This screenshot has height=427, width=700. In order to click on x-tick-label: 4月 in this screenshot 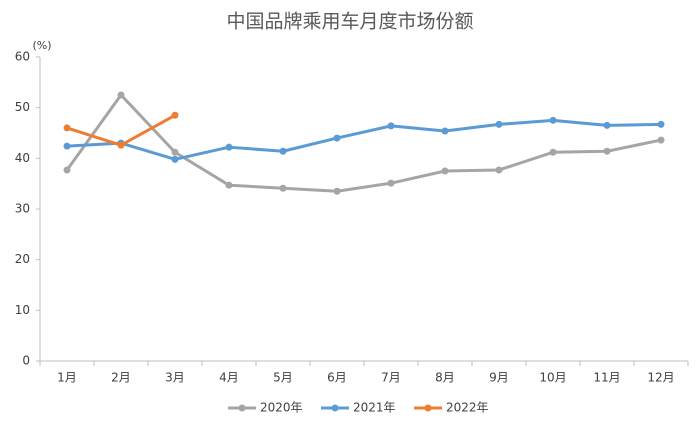, I will do `click(229, 378)`.